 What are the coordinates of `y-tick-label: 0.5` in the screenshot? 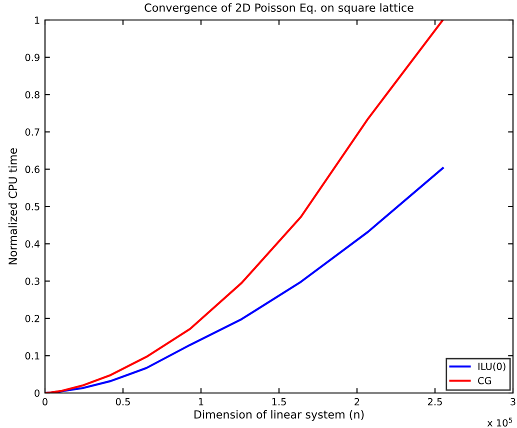 It's located at (32, 206).